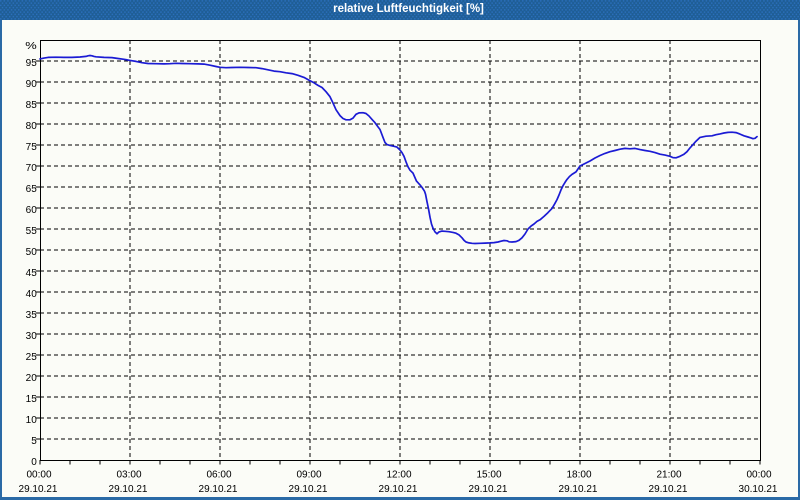  I want to click on svg-text: 90, so click(32, 84).